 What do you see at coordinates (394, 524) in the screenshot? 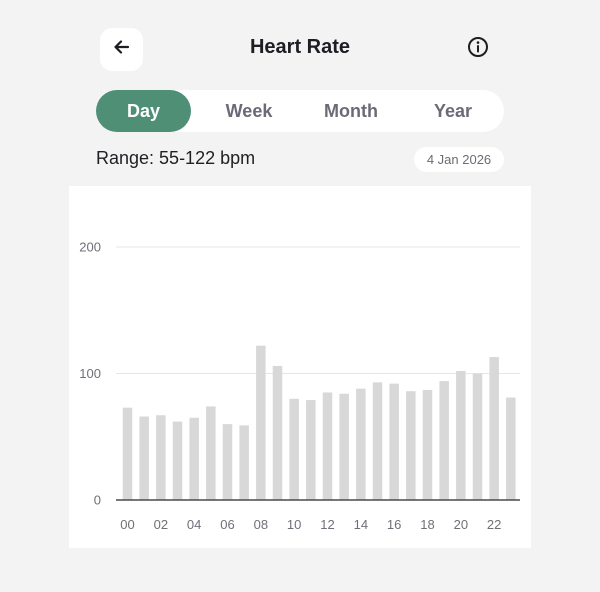
I see `x-tick-label: 16` at bounding box center [394, 524].